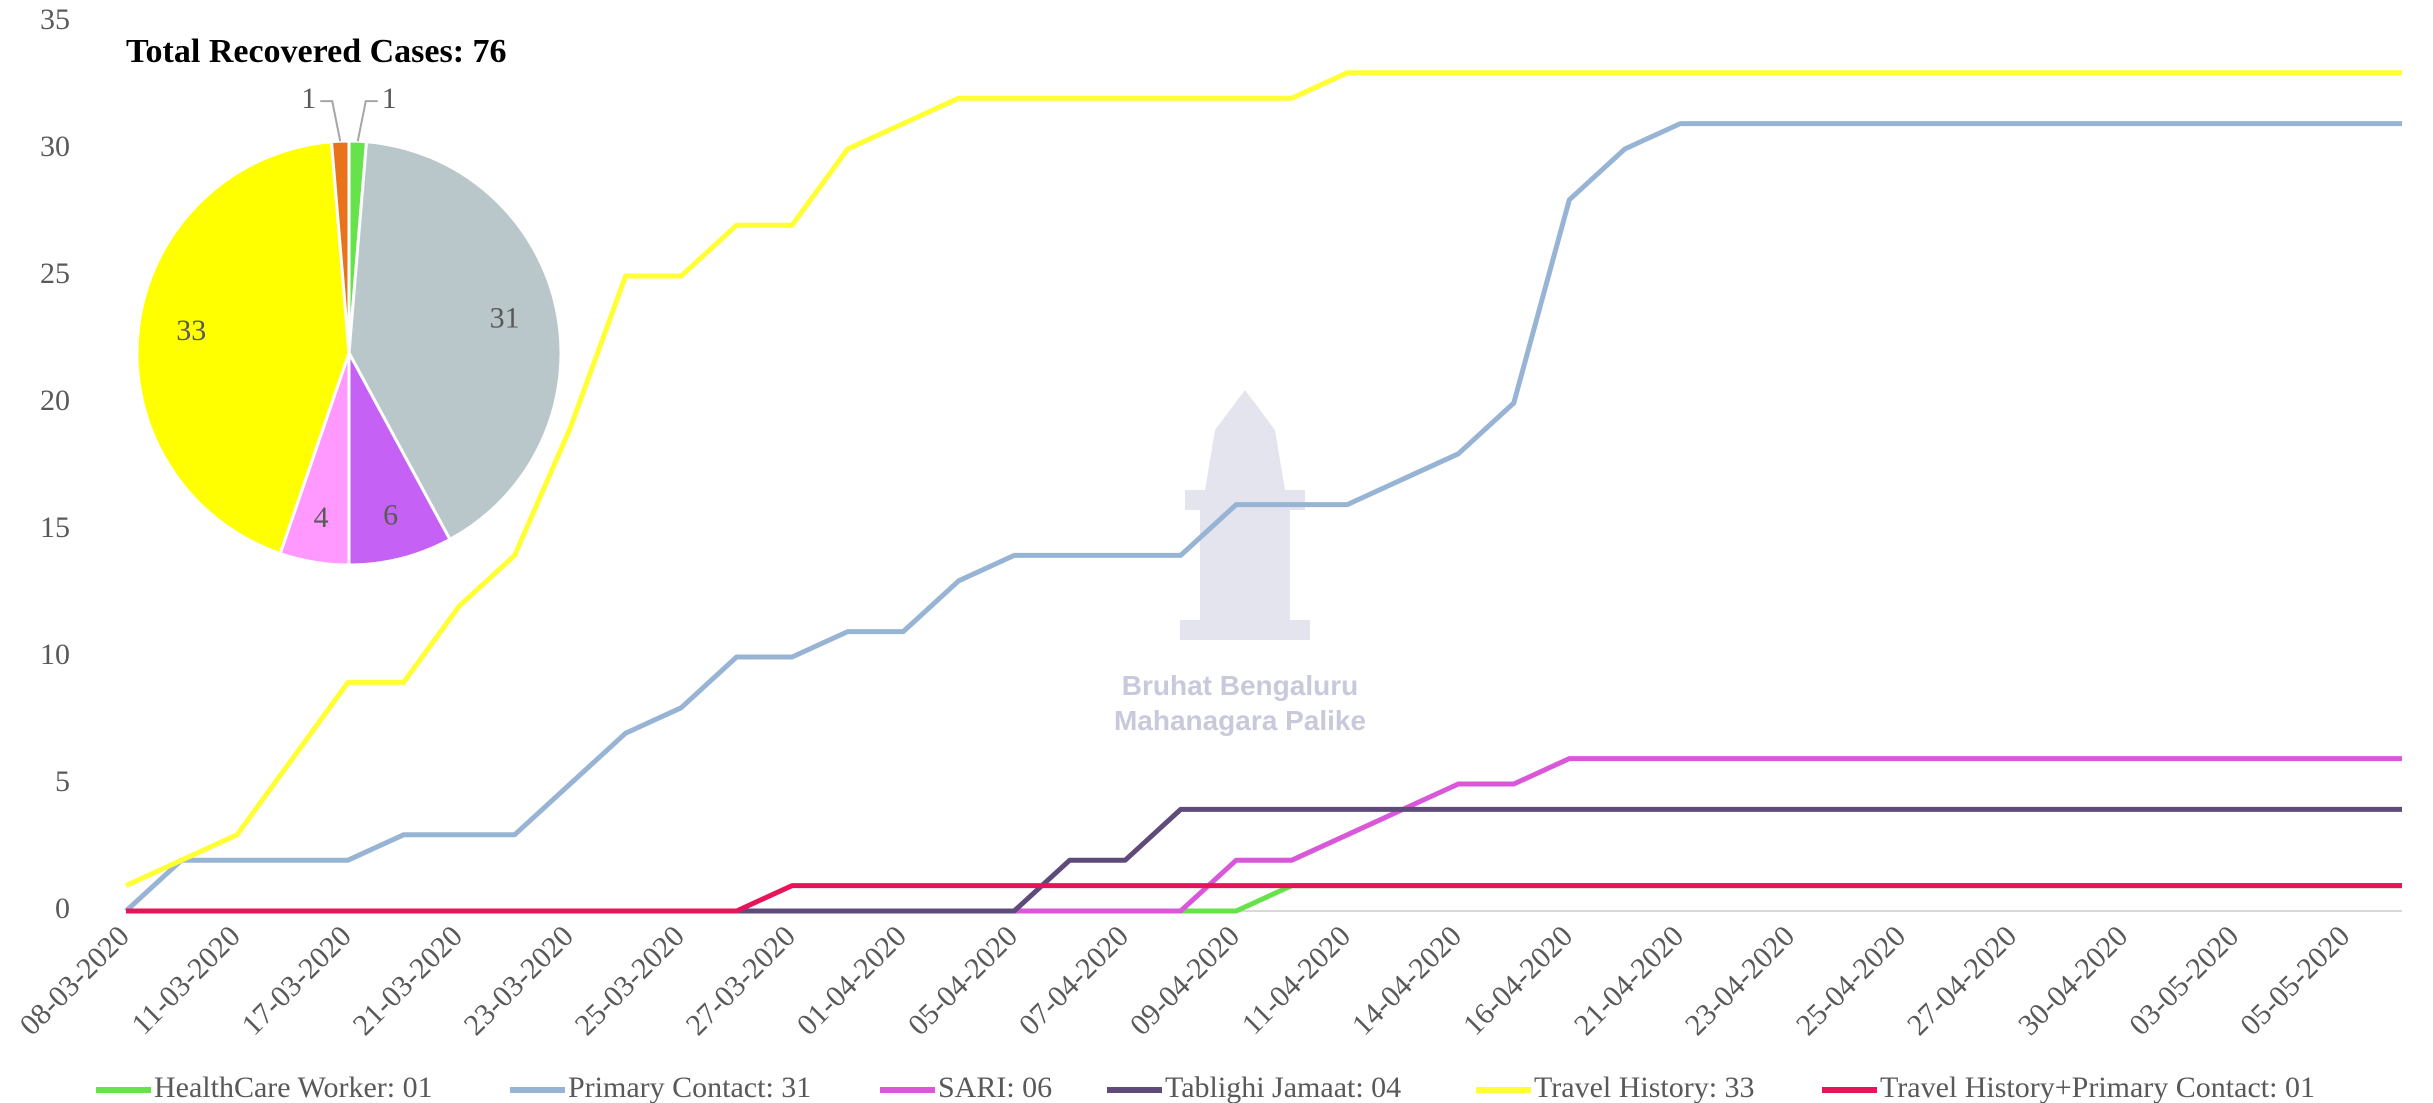  I want to click on legend-item: Primary Contact: 31, so click(660, 1087).